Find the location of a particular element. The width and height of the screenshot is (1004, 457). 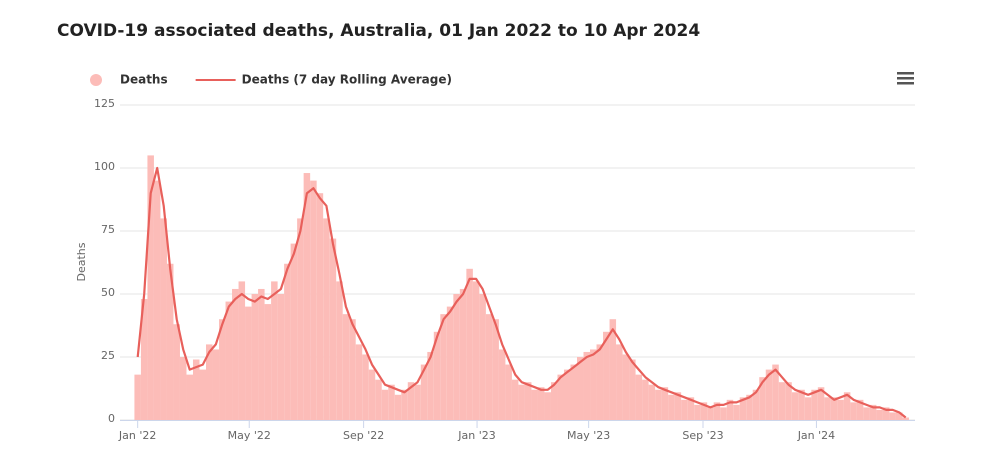

y-tick-label: 75 is located at coordinates (108, 229).